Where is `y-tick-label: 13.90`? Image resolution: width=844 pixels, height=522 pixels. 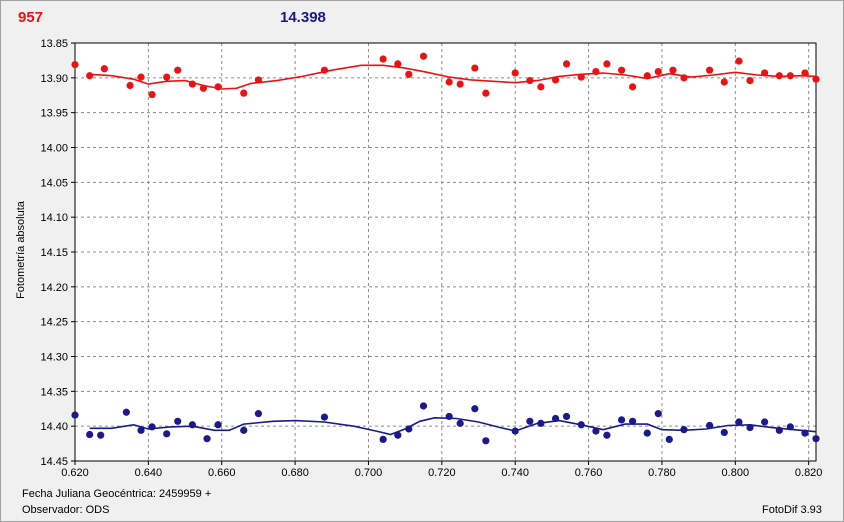 y-tick-label: 13.90 is located at coordinates (54, 79).